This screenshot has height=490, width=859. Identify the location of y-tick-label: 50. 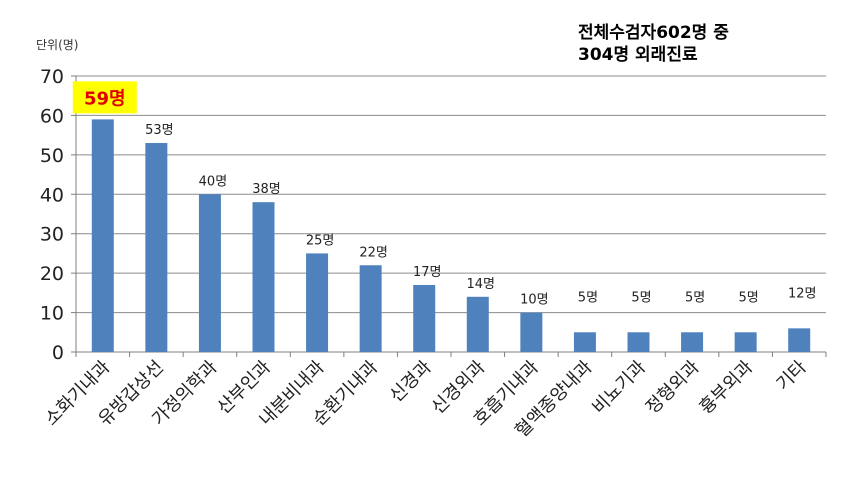
(52, 156).